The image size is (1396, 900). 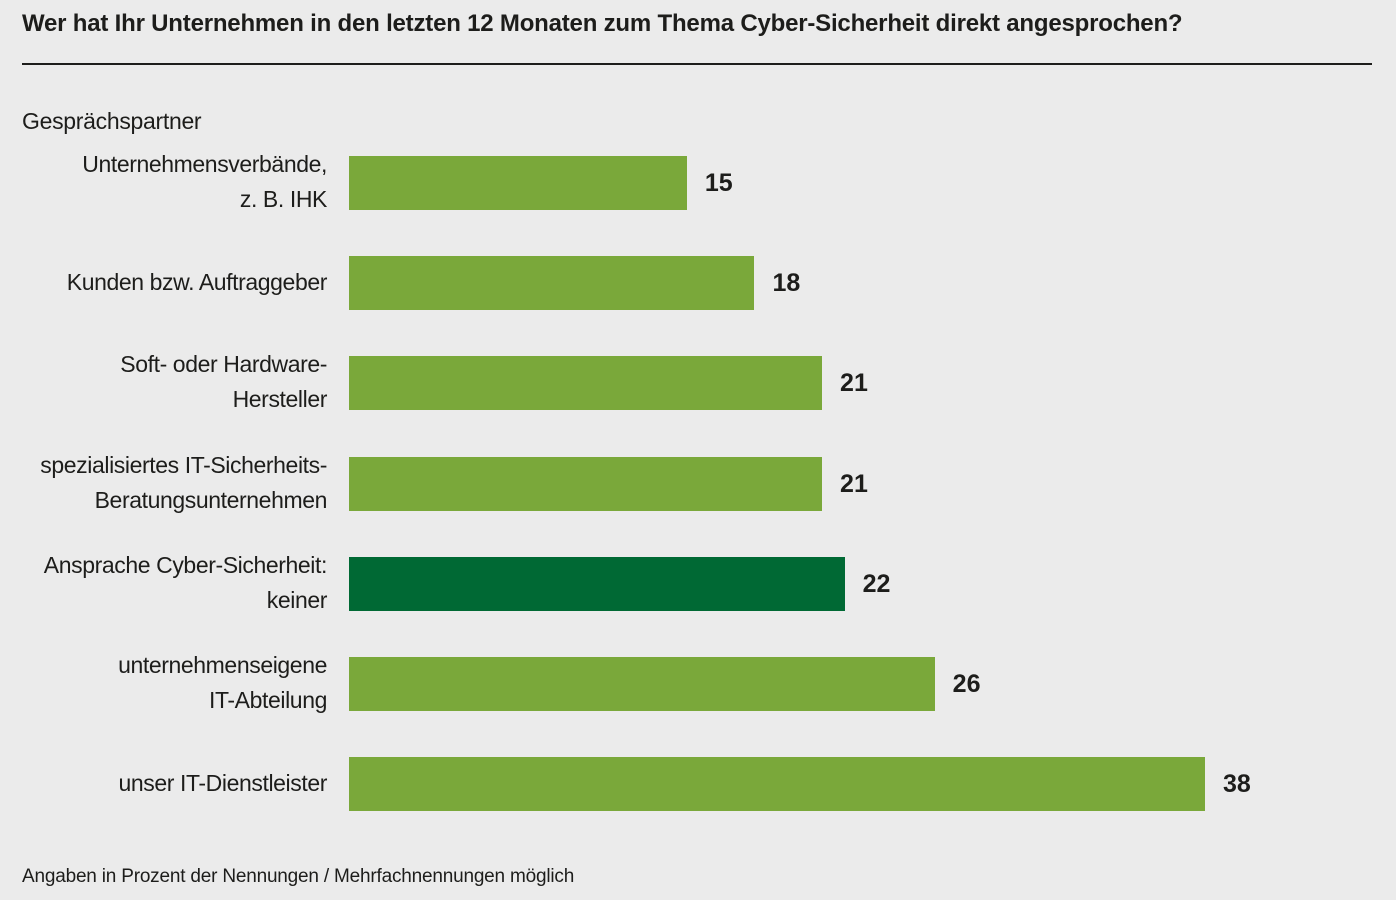 What do you see at coordinates (297, 599) in the screenshot?
I see `category-label-line: keiner` at bounding box center [297, 599].